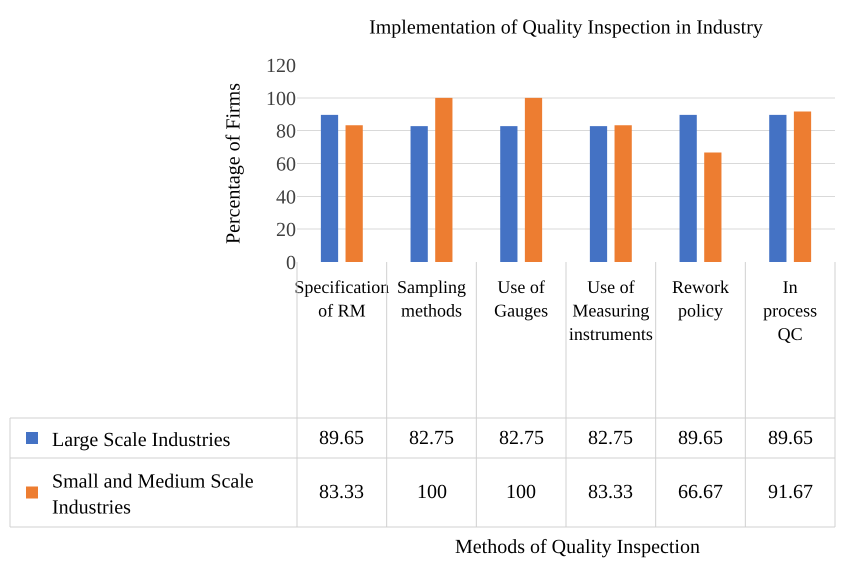  Describe the element at coordinates (141, 439) in the screenshot. I see `legend-label: Large Scale Industries` at that location.